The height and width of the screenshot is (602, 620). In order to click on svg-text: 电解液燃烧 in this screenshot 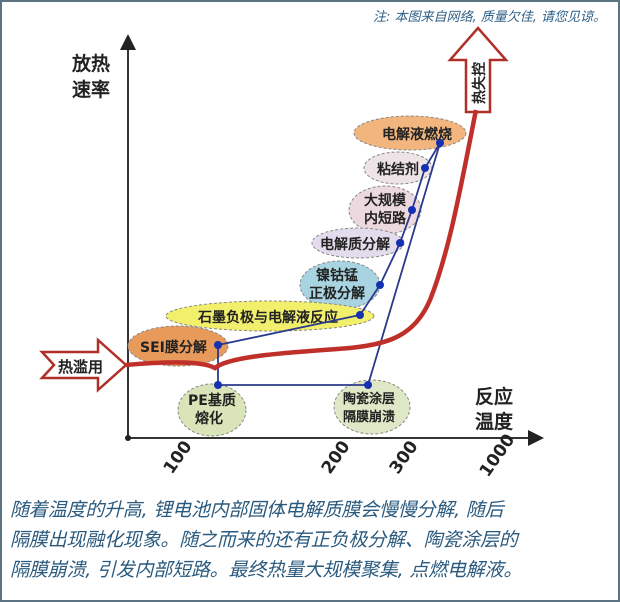, I will do `click(417, 134)`.